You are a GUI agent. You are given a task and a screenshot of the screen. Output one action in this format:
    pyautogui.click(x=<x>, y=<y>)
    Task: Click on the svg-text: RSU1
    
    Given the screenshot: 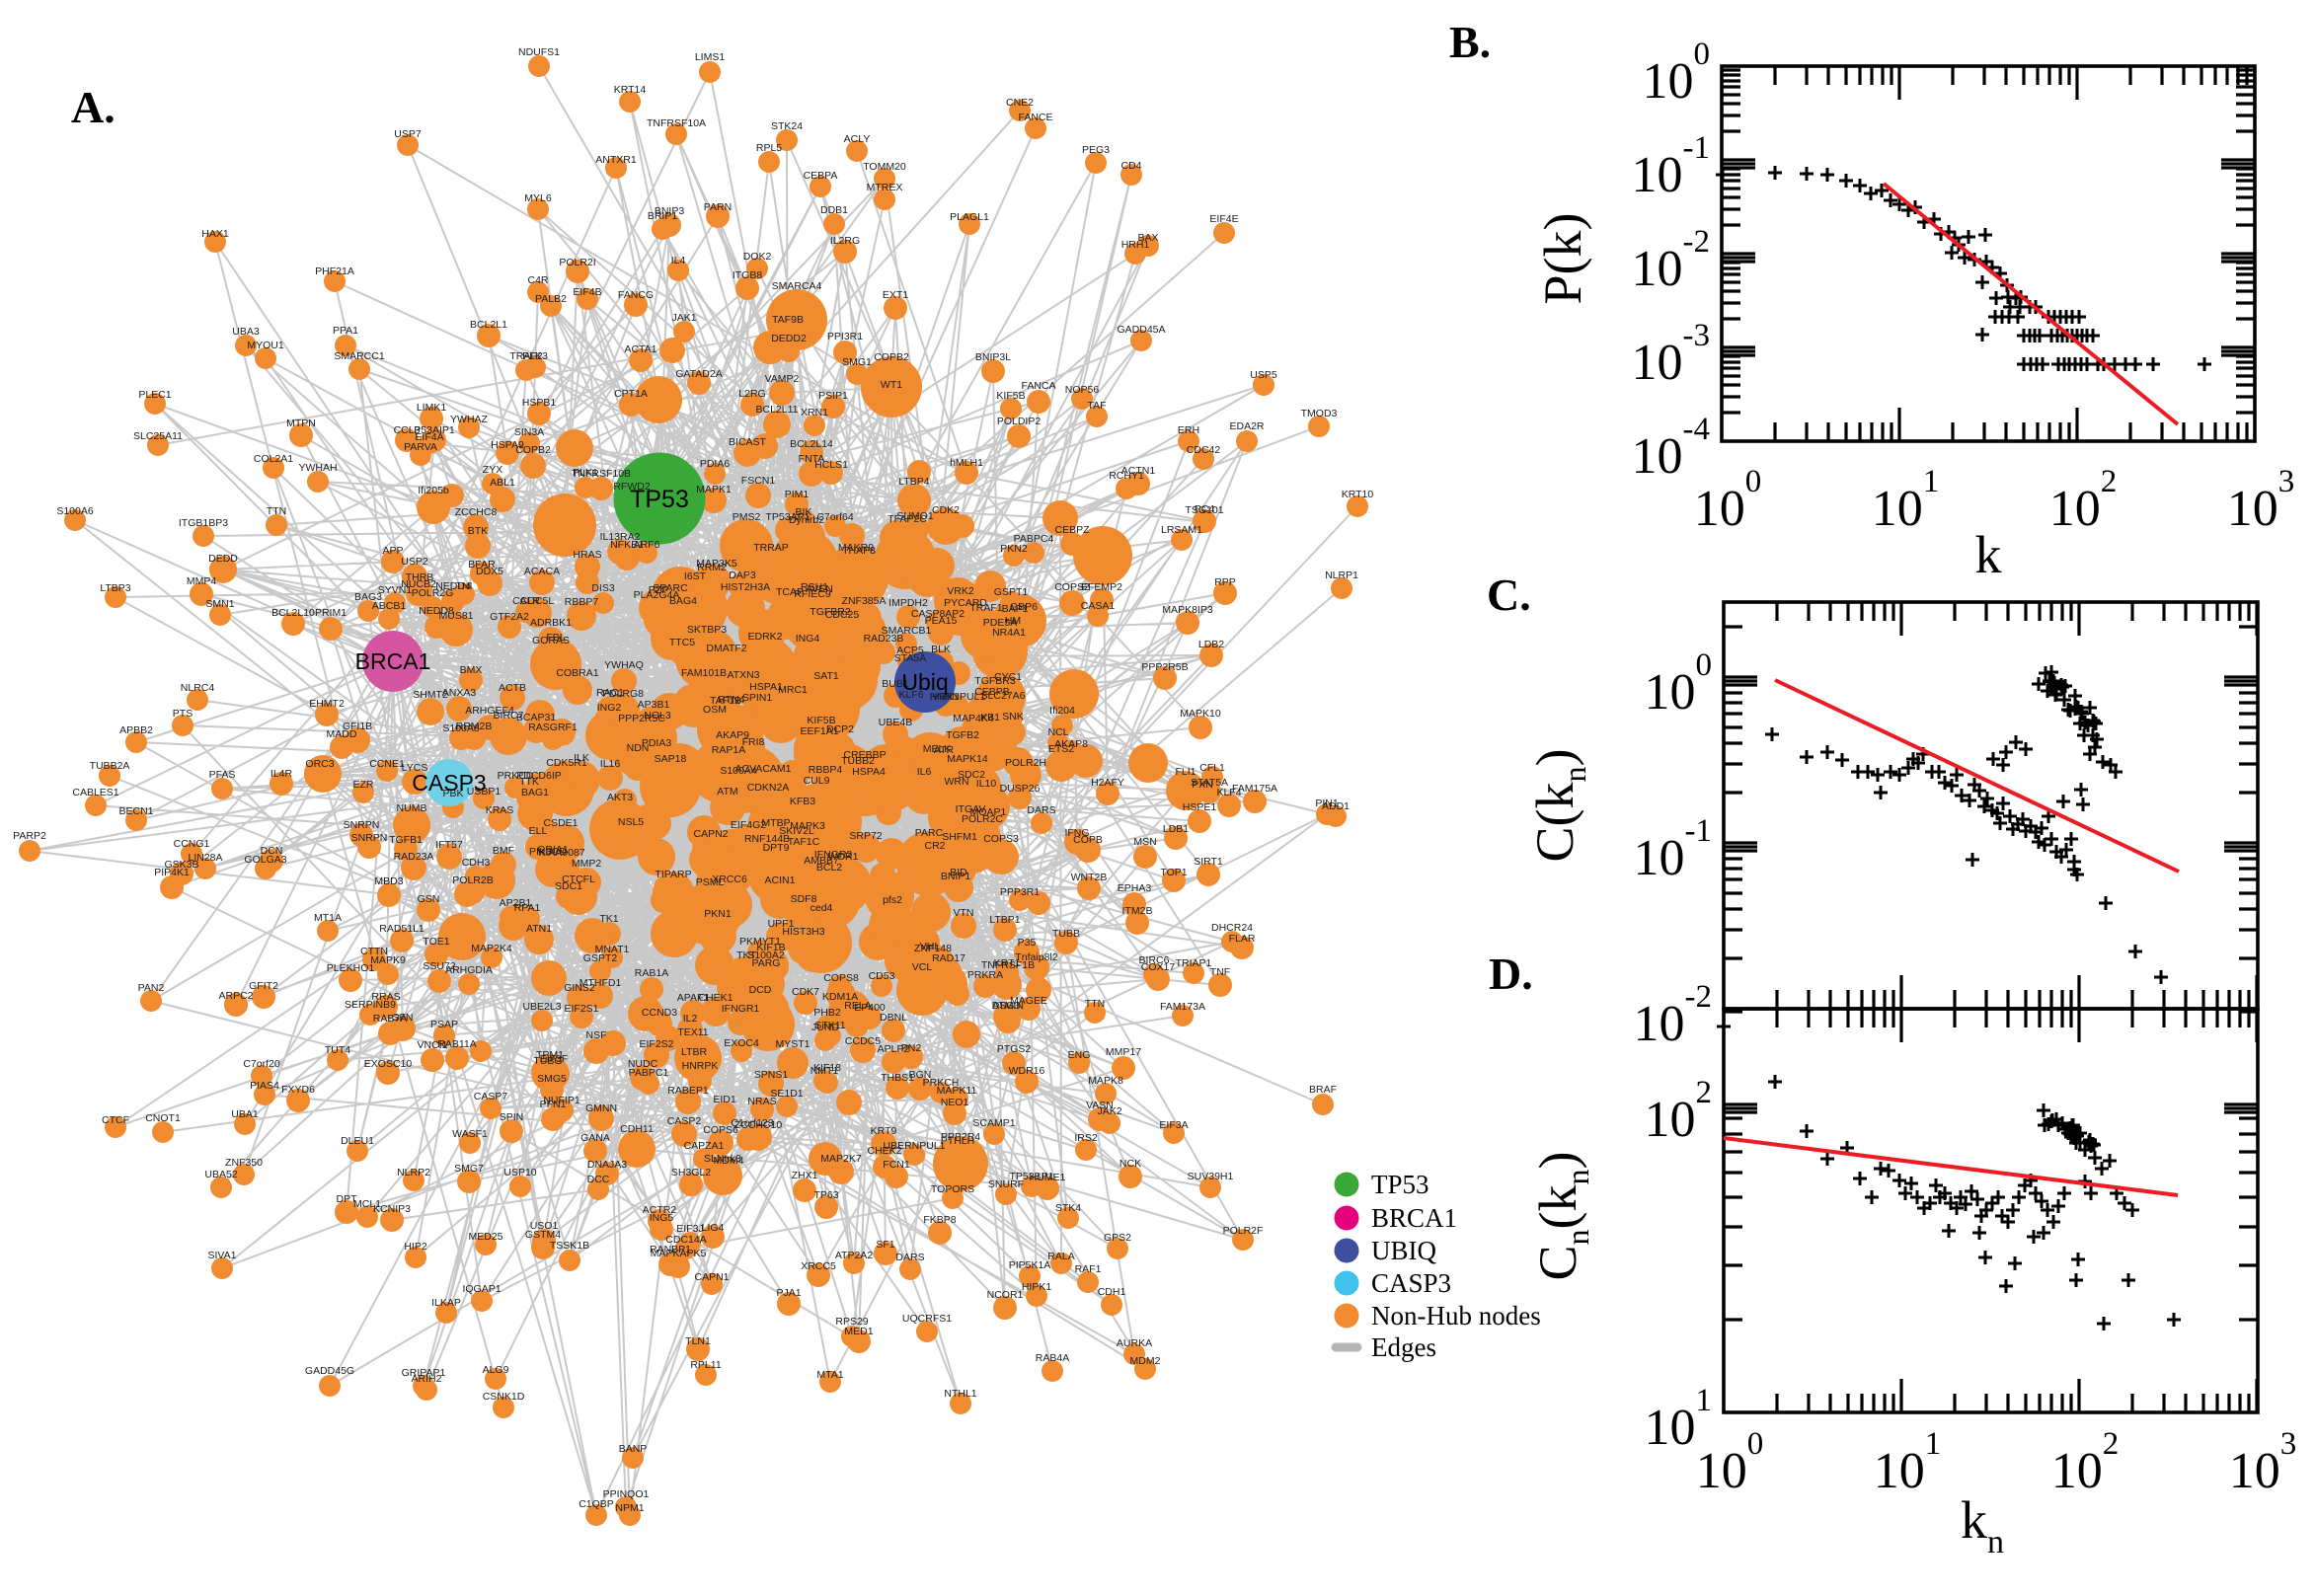 What is the action you would take?
    pyautogui.click(x=814, y=587)
    